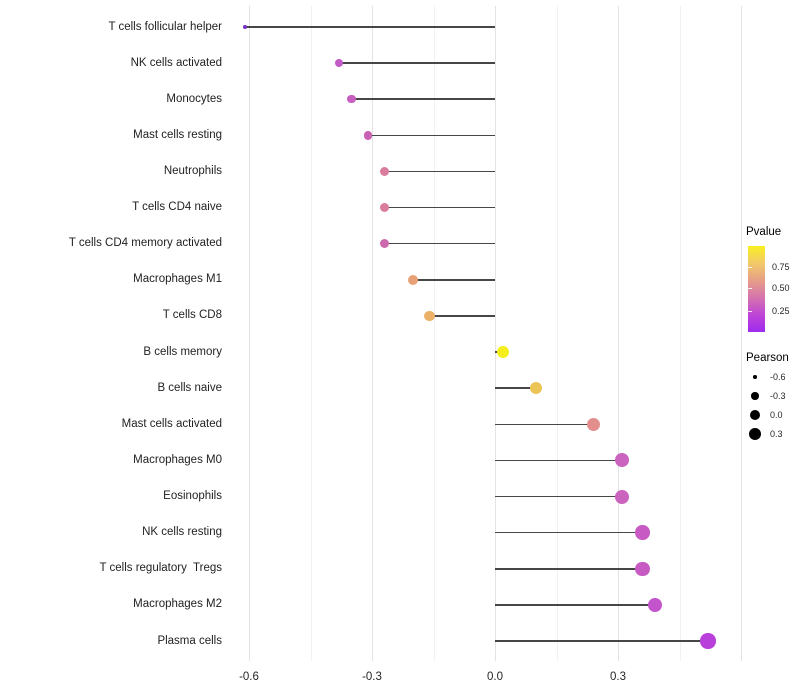  I want to click on category-label: T cells CD8, so click(192, 315).